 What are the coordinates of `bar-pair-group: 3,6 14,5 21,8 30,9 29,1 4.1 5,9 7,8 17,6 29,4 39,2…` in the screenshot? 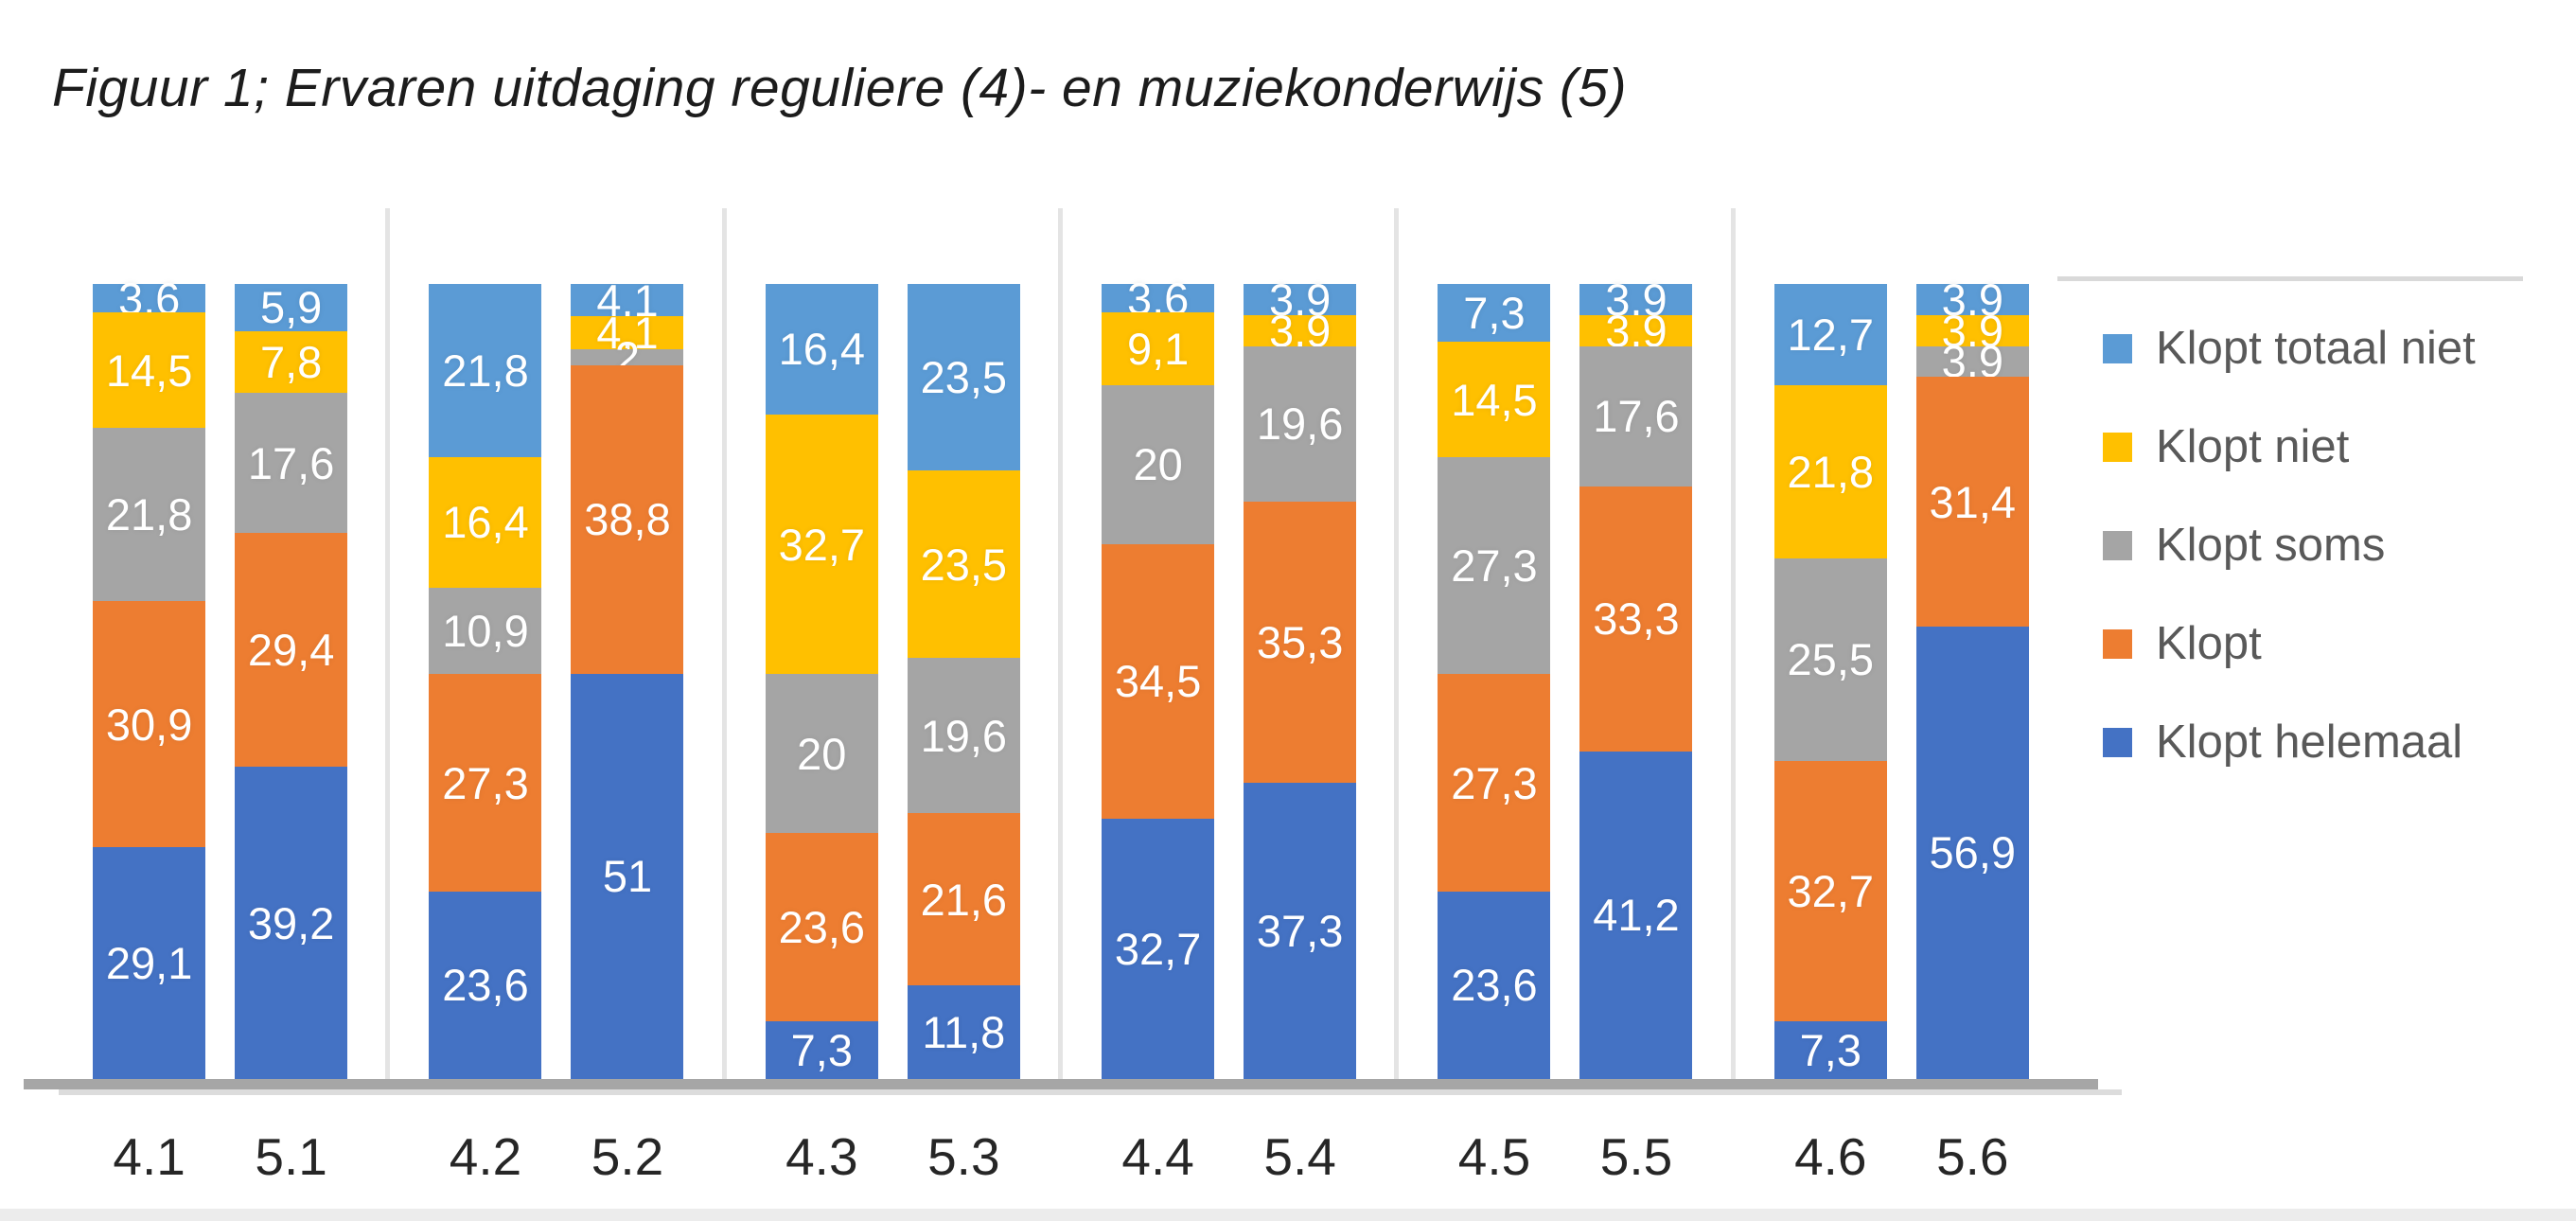 It's located at (221, 697).